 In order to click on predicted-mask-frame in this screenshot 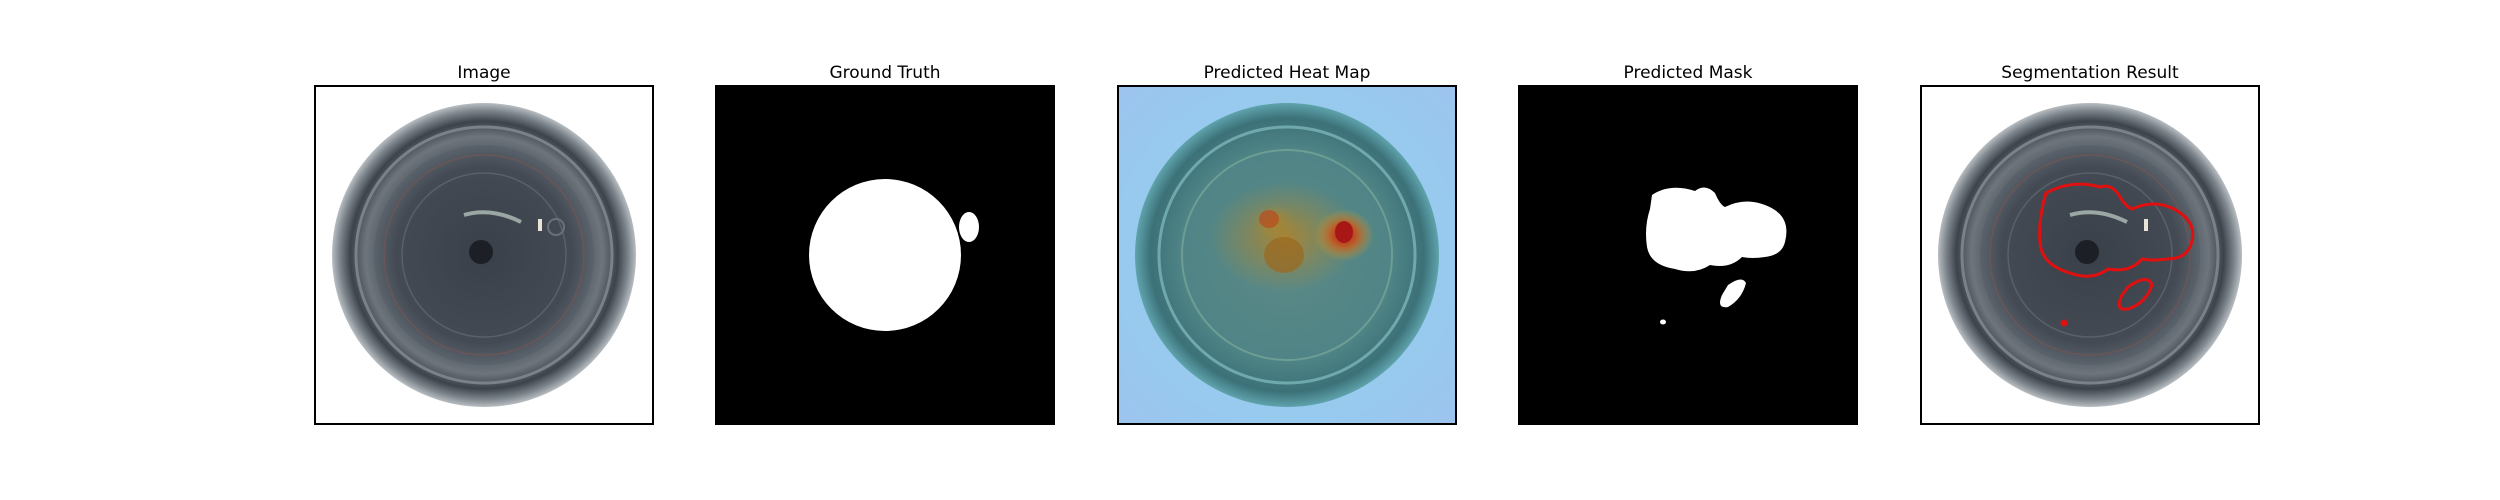, I will do `click(1688, 255)`.